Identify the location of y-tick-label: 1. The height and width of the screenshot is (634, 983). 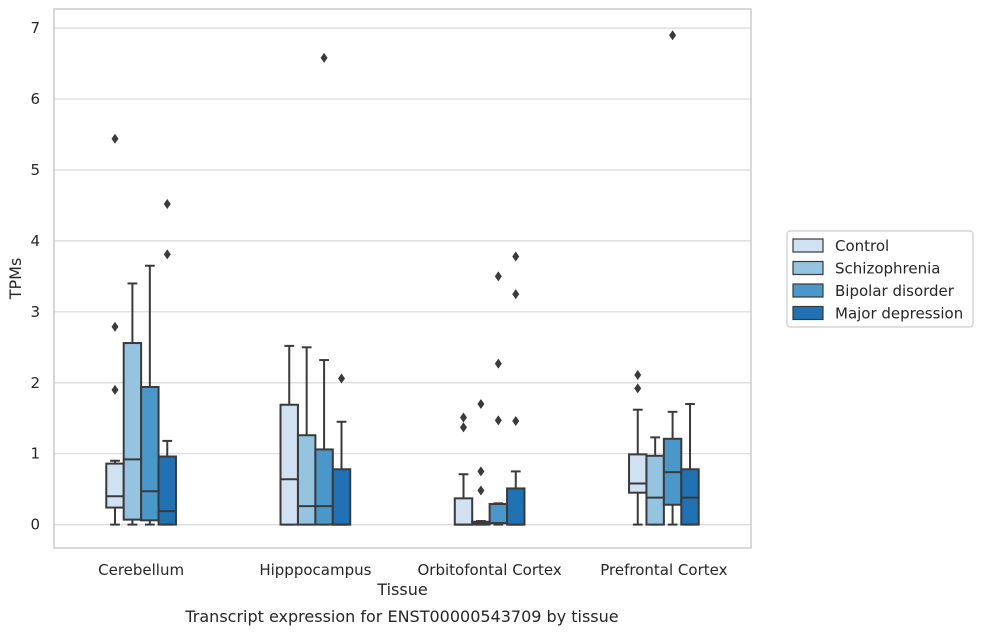
(35, 454).